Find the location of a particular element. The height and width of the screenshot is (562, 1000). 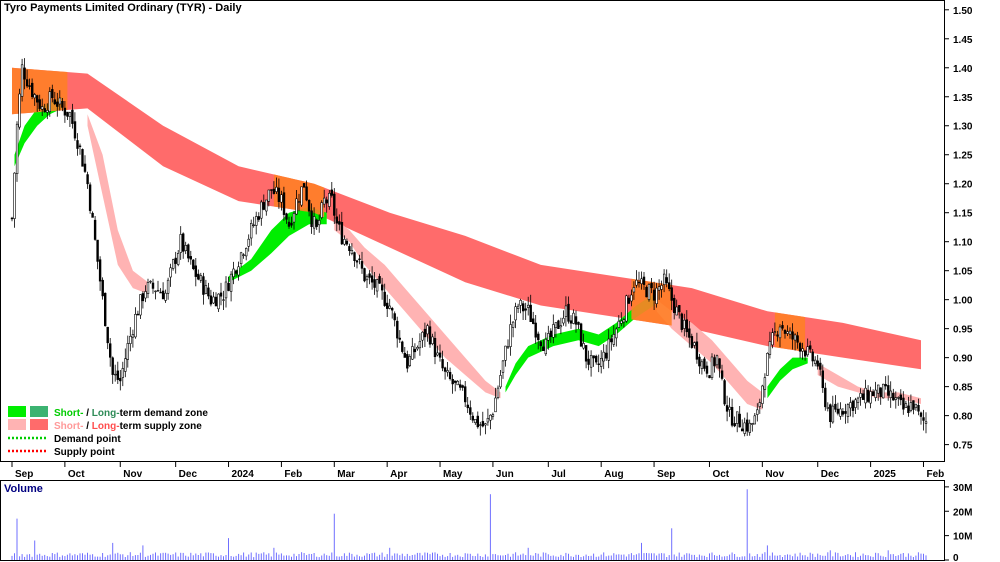

price-tick-label: 0.95 is located at coordinates (963, 330).